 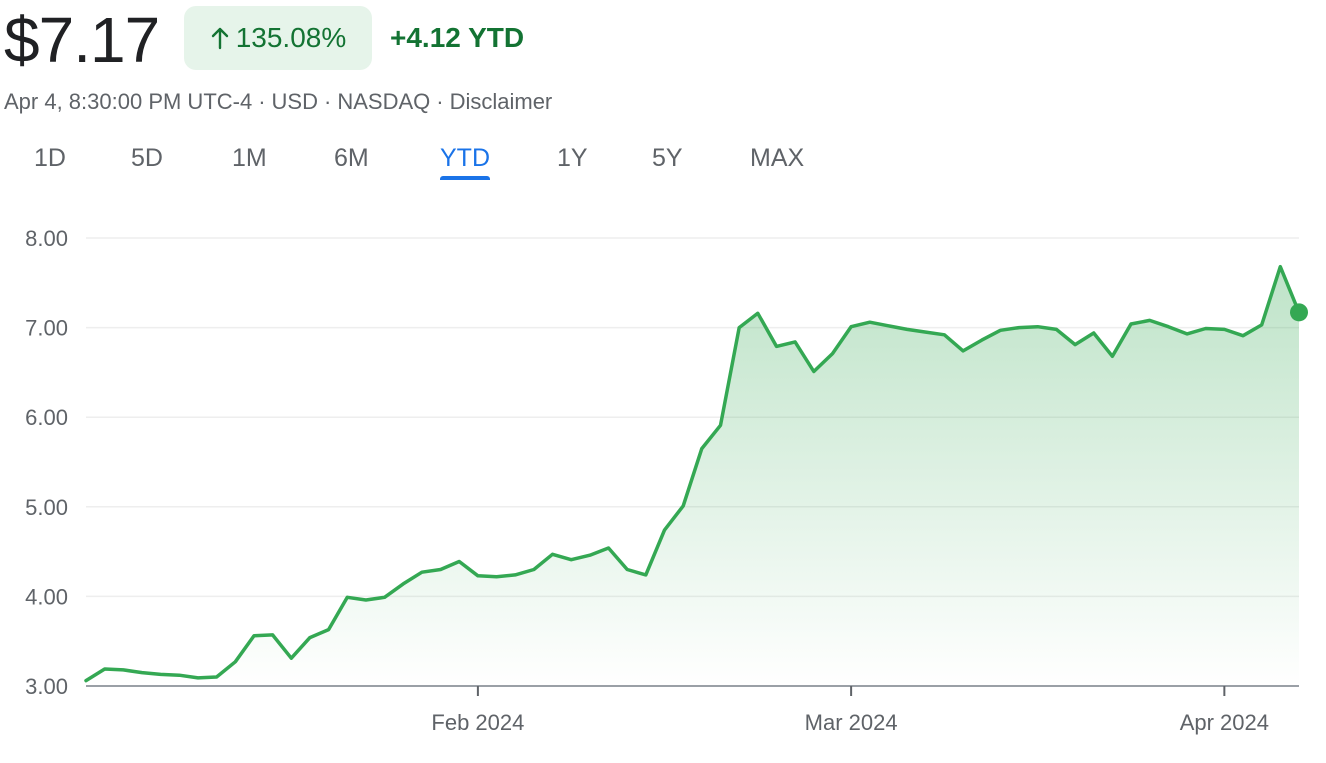 I want to click on y-tick-label: 4.00, so click(x=46, y=596).